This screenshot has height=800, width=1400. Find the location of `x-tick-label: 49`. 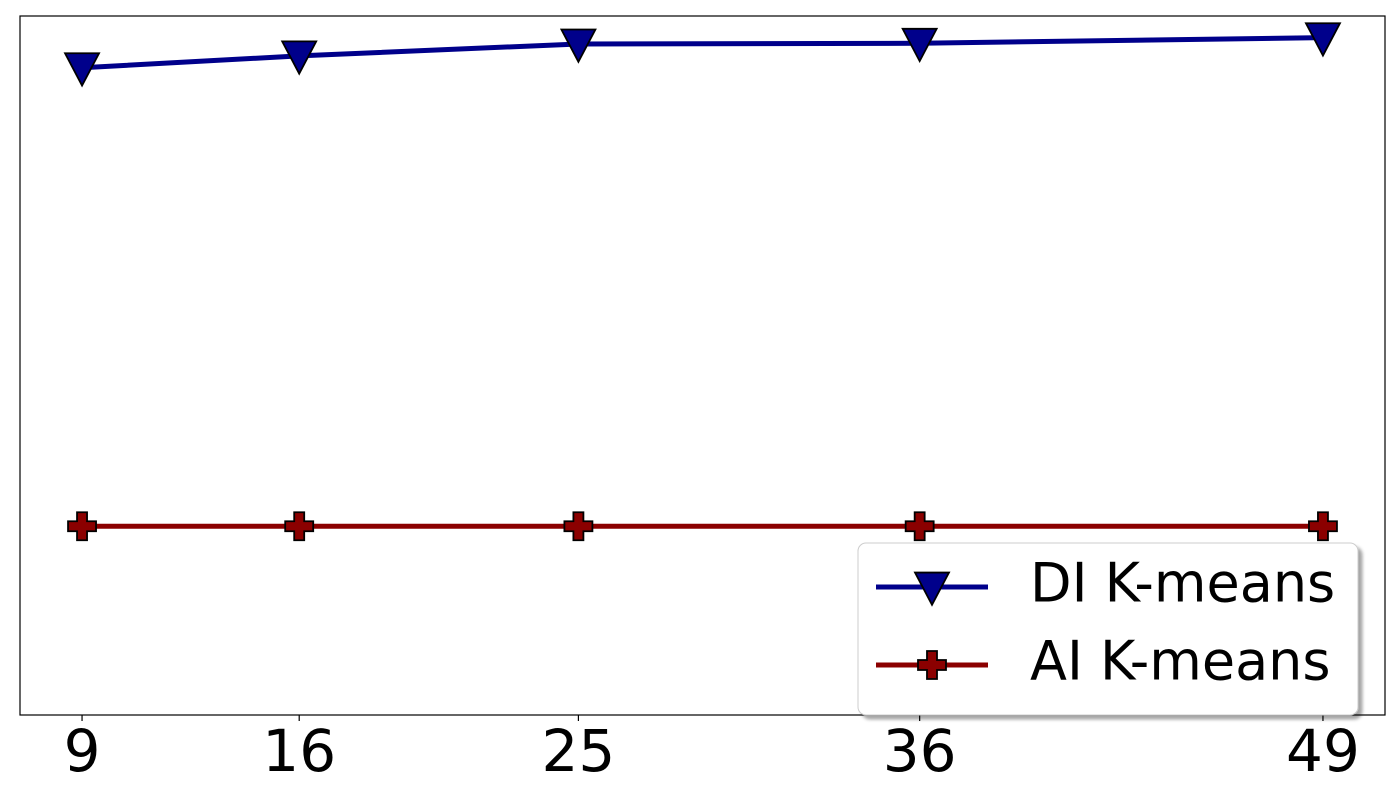

x-tick-label: 49 is located at coordinates (1323, 751).